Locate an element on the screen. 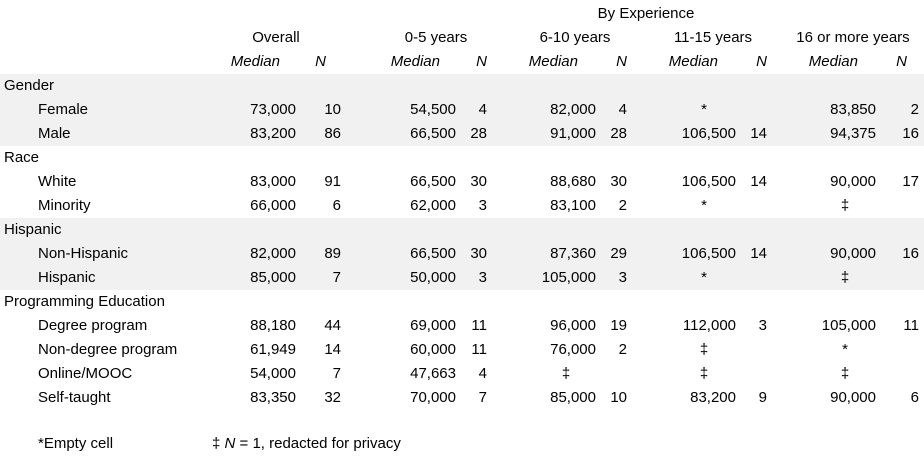 The image size is (924, 457). by-experience-title: By Experience is located at coordinates (646, 13).